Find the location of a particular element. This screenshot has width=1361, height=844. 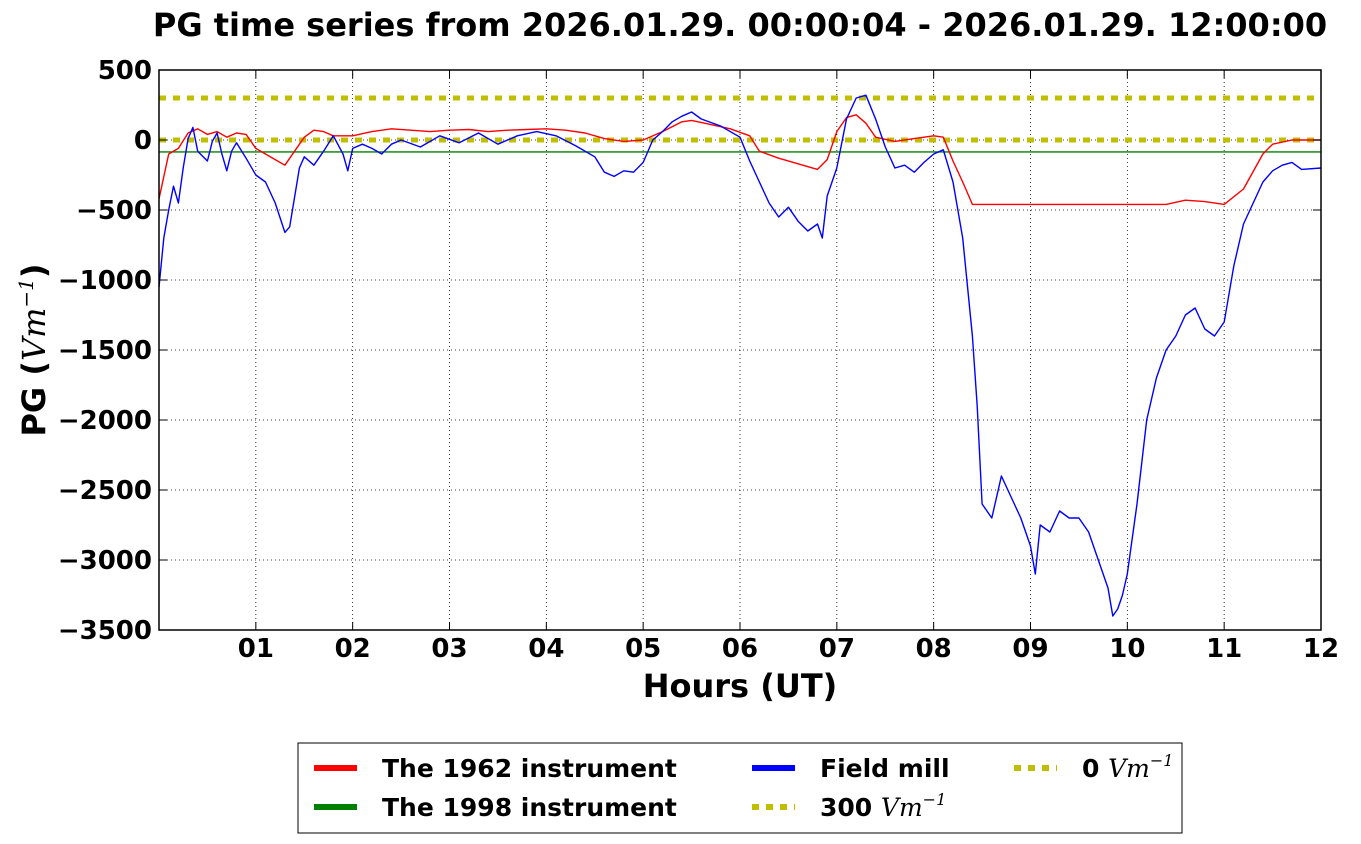

legend-entry-0: 0 Vm−1 is located at coordinates (1093, 767).